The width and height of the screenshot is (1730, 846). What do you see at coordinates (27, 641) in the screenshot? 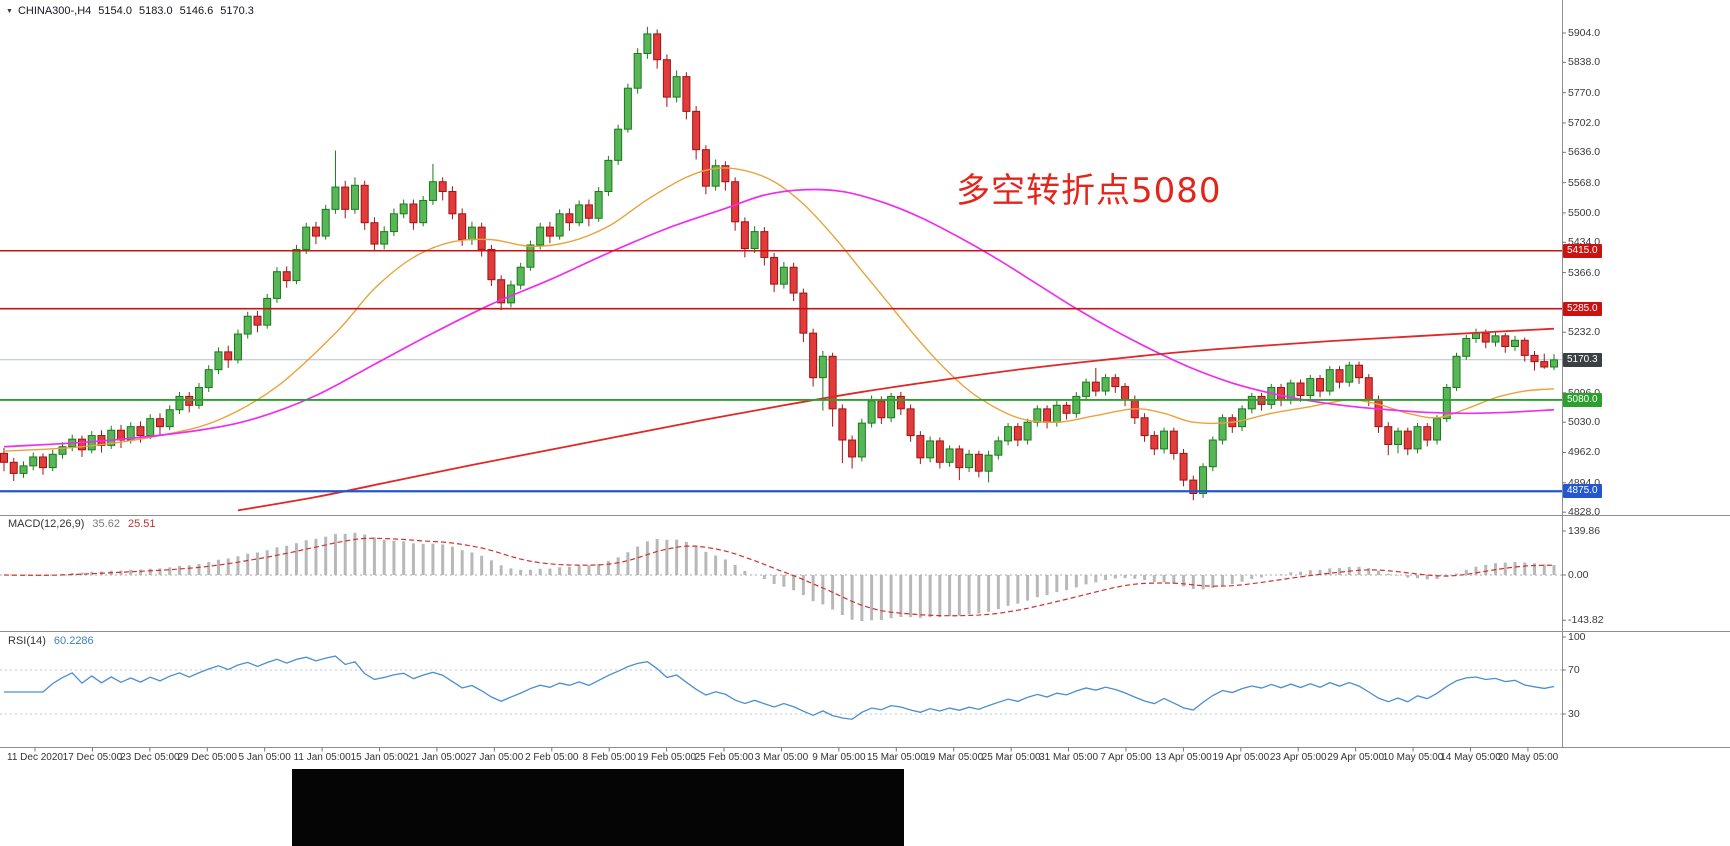
I see `rsi-indicator-label: RSI(14)` at bounding box center [27, 641].